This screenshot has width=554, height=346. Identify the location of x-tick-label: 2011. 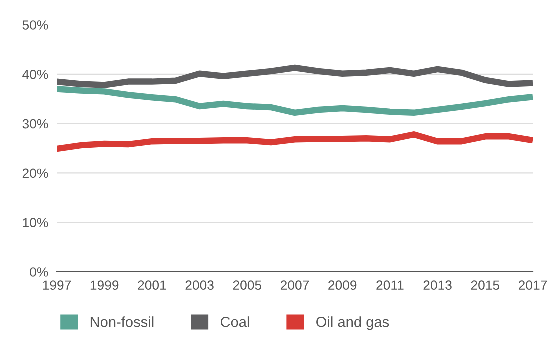
(390, 285).